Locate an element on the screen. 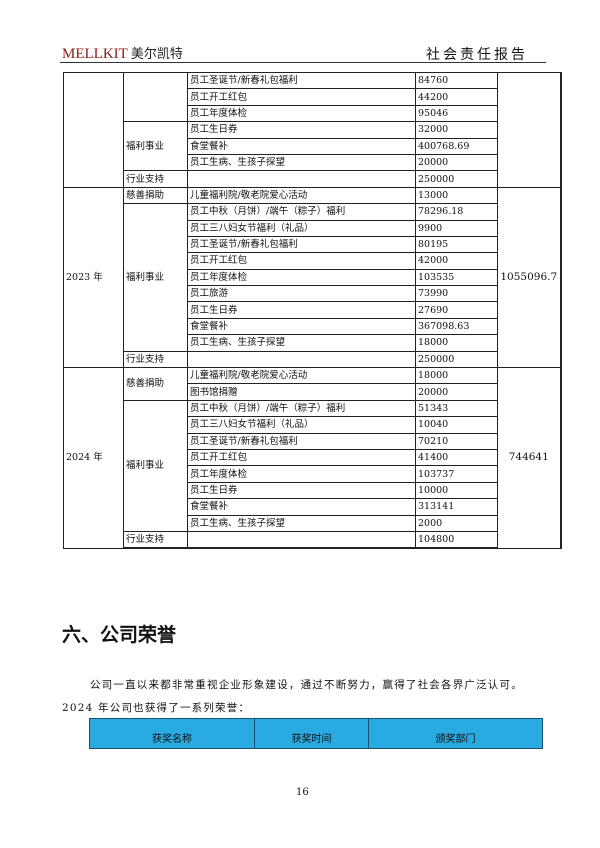 The height and width of the screenshot is (848, 600). amount-cell: 400768.69 is located at coordinates (456, 146).